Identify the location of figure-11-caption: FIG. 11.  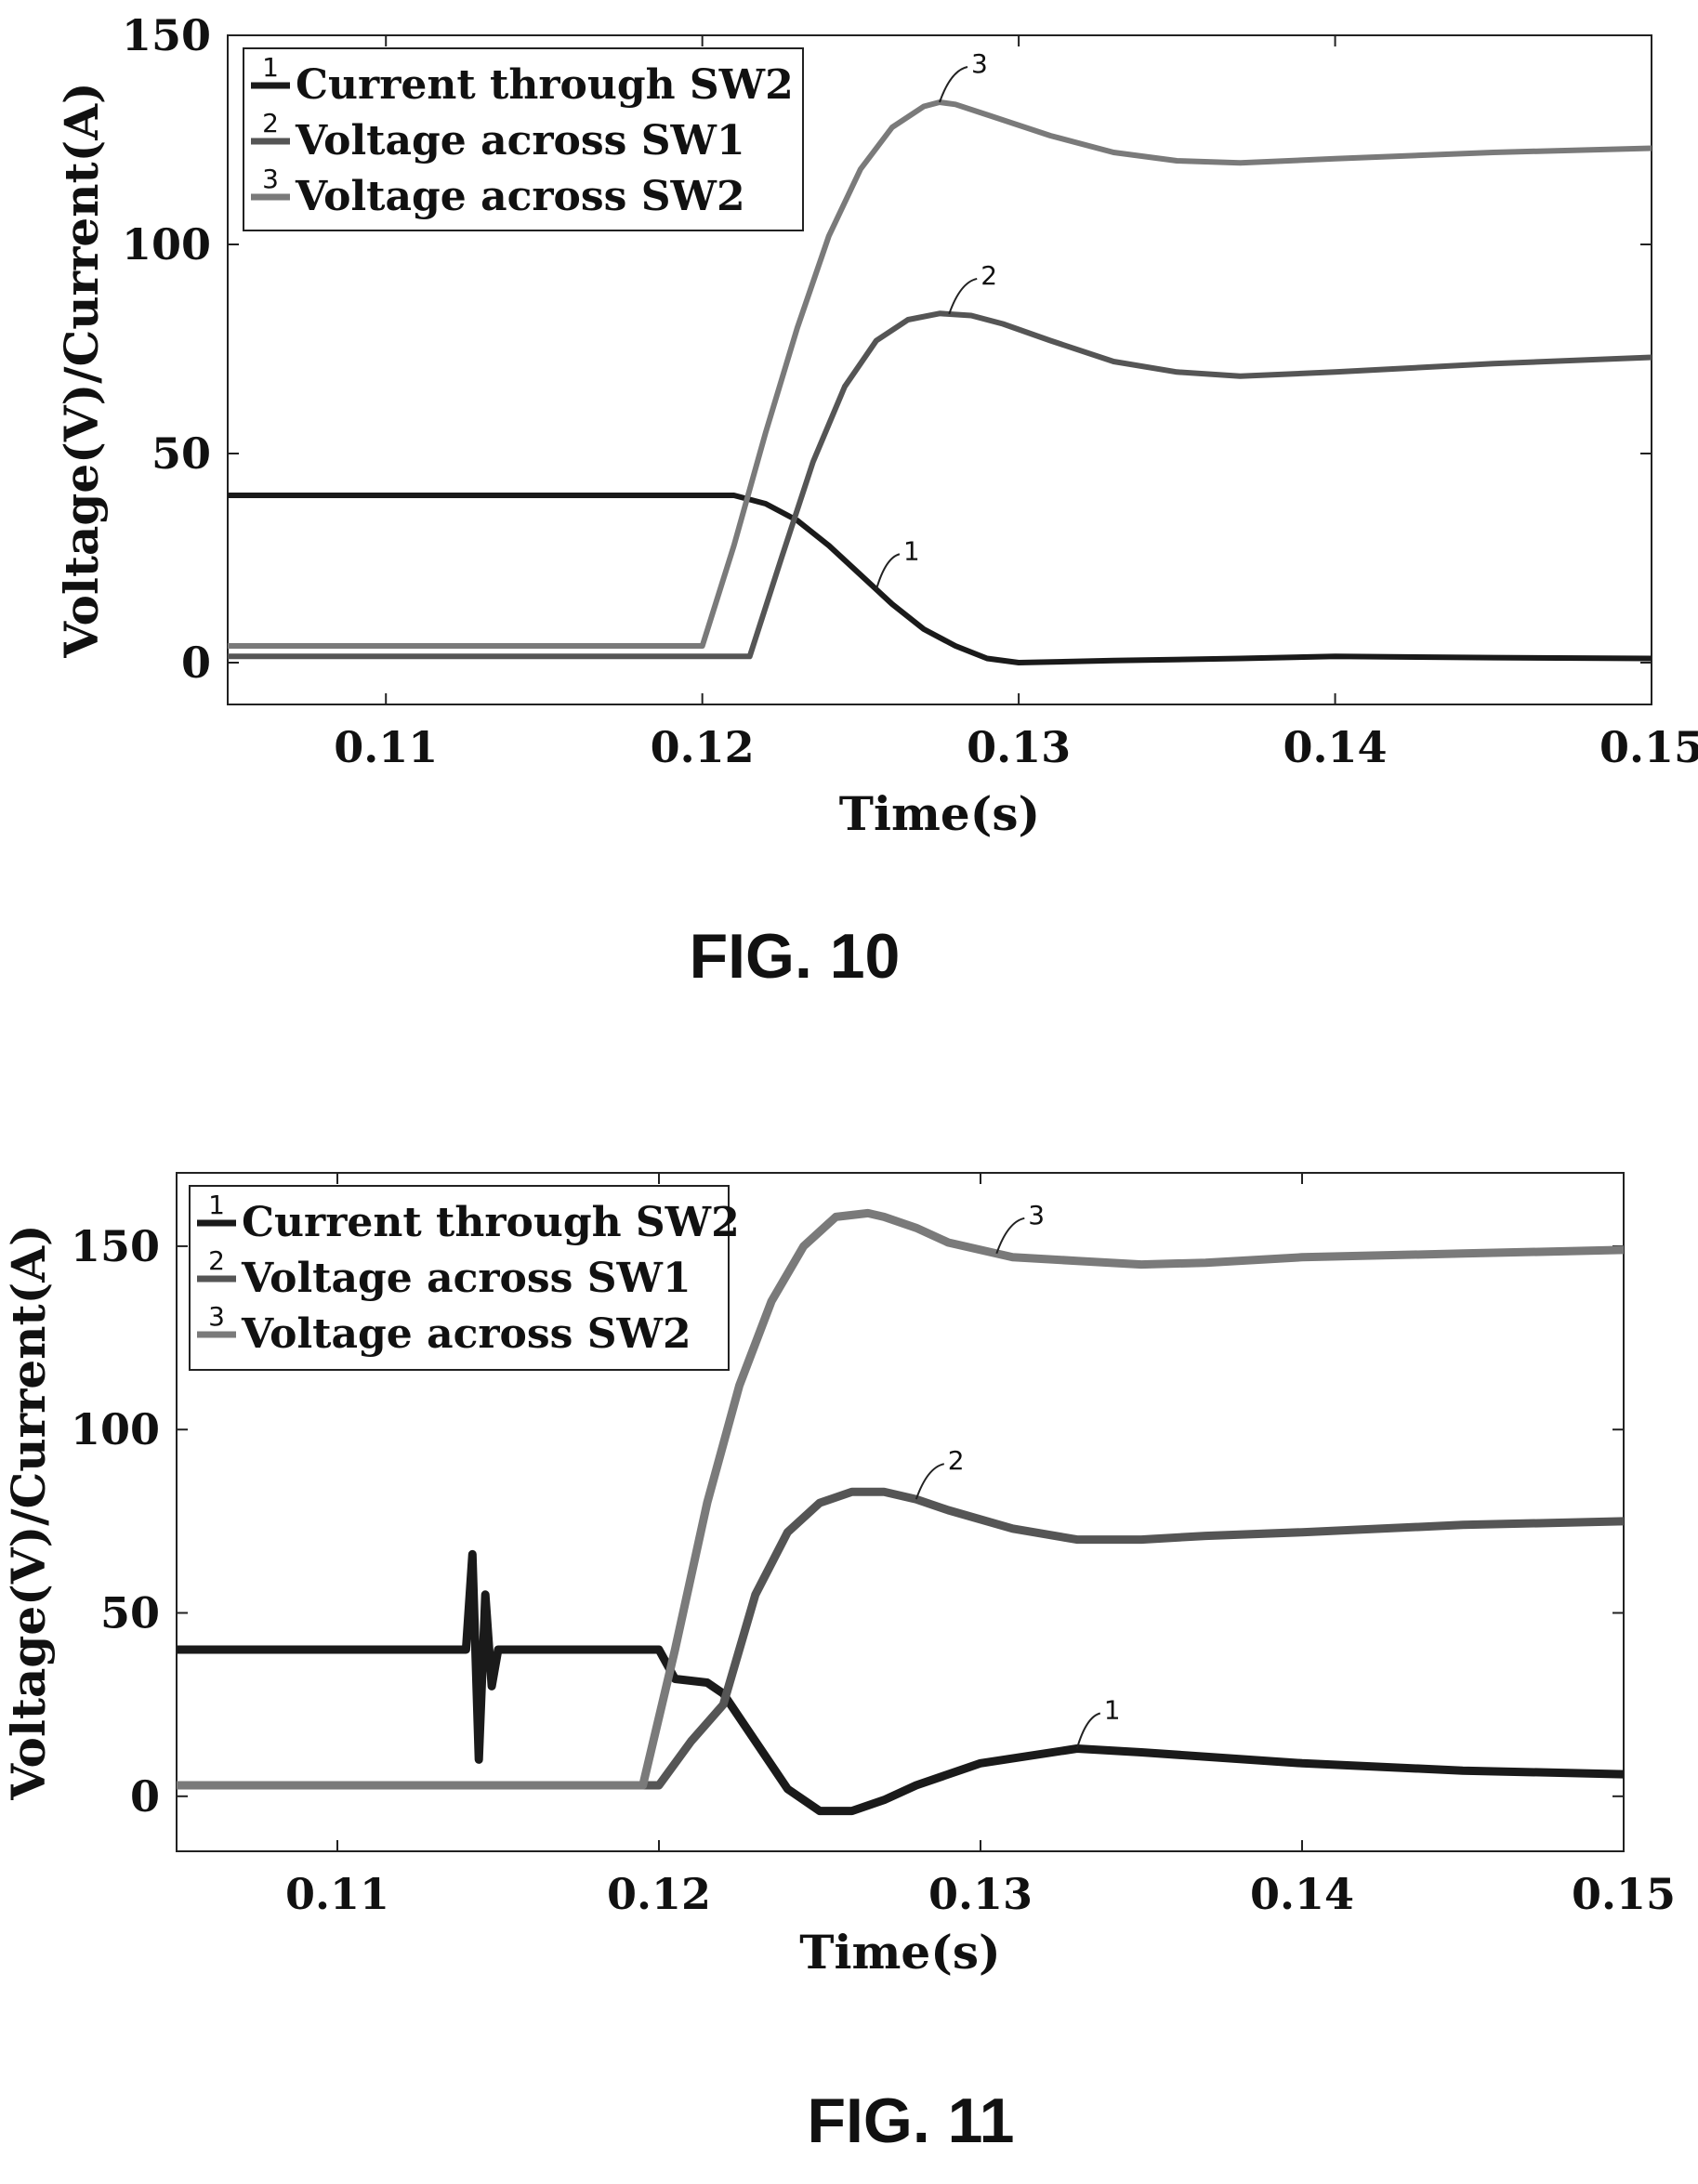
(911, 2120).